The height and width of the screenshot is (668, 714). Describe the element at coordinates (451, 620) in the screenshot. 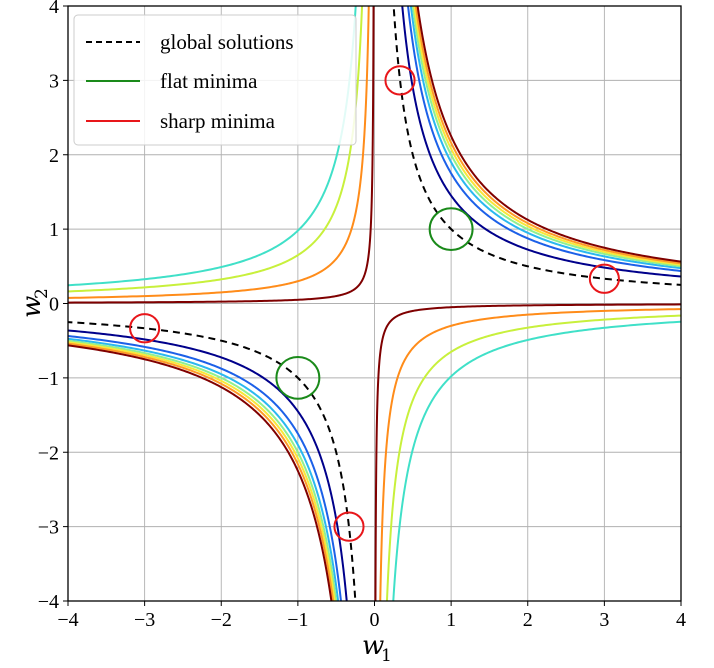

I see `x-tick-label: 1` at that location.